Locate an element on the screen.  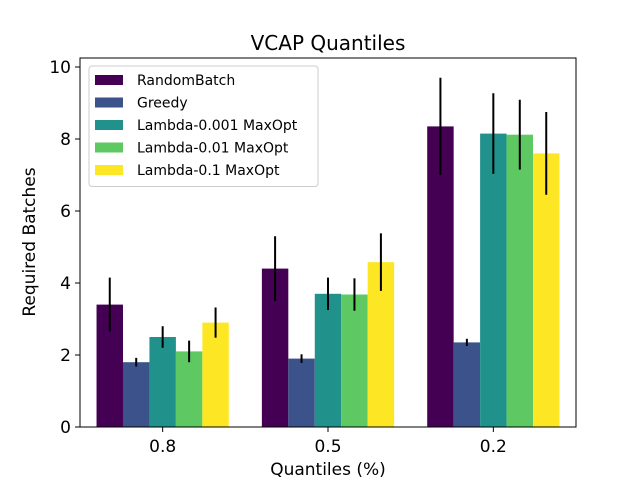
x-axis: 0.8 0.5 0.2 is located at coordinates (328, 442).